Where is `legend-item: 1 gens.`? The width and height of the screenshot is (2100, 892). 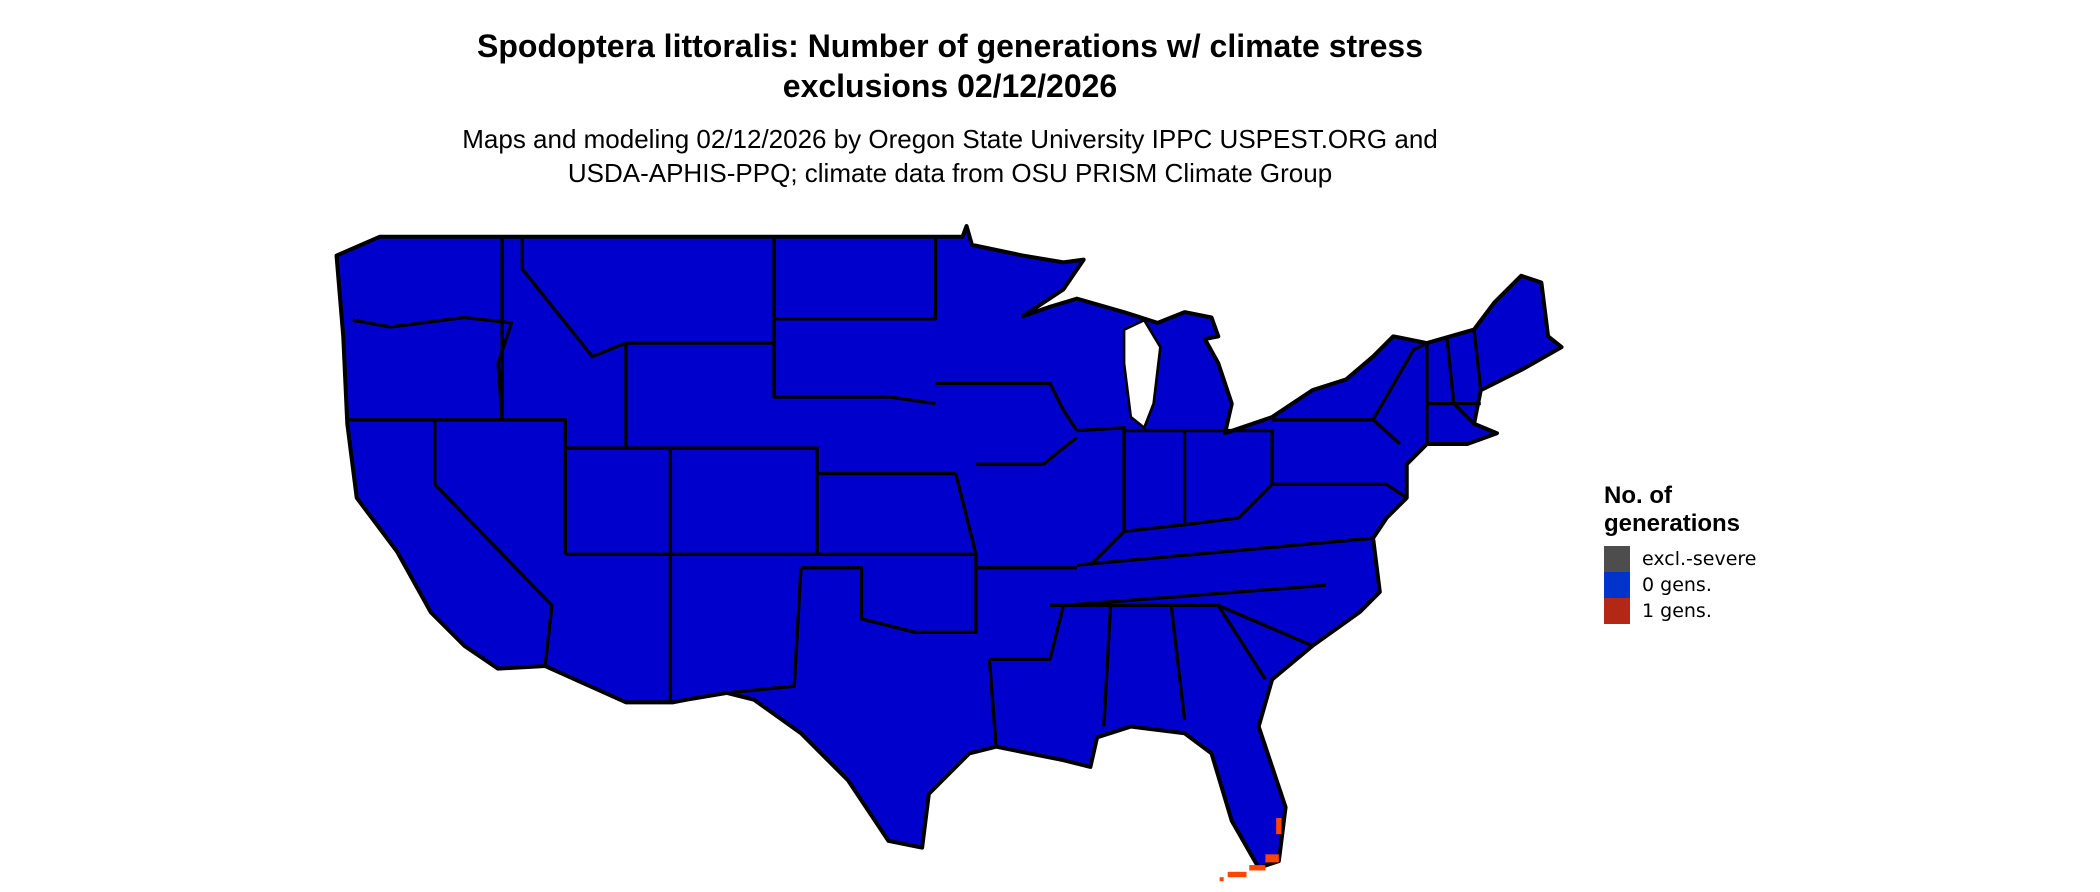
legend-item: 1 gens. is located at coordinates (1680, 611).